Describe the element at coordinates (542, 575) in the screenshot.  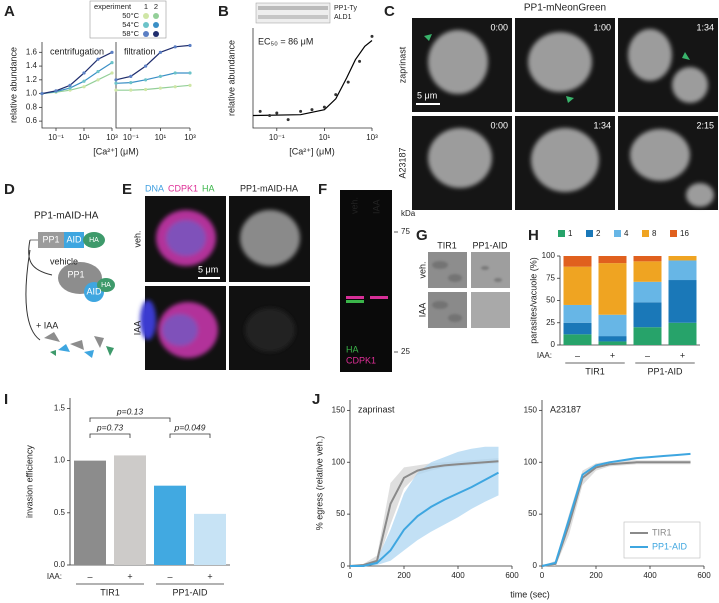
I see `x-tick-label: 0` at that location.